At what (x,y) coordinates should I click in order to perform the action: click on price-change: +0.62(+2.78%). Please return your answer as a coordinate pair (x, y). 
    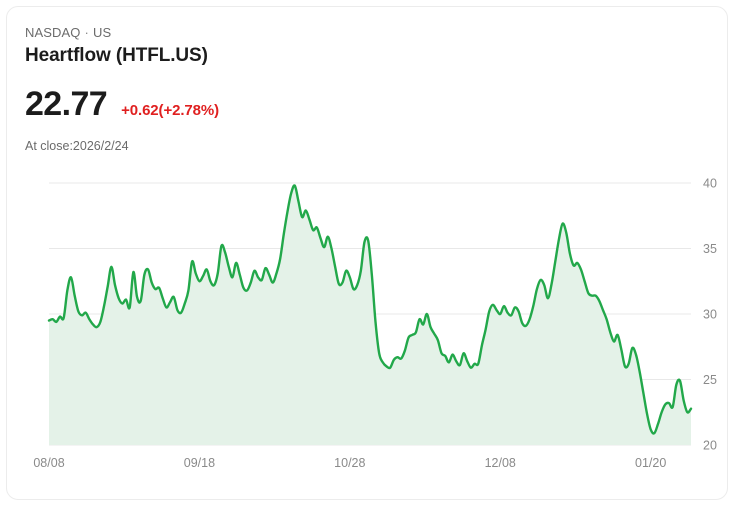
    Looking at the image, I should click on (170, 110).